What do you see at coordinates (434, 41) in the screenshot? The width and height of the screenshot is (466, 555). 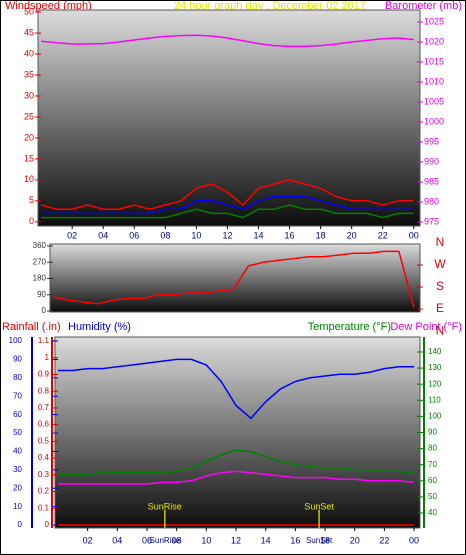 I see `tick-label: 1020` at bounding box center [434, 41].